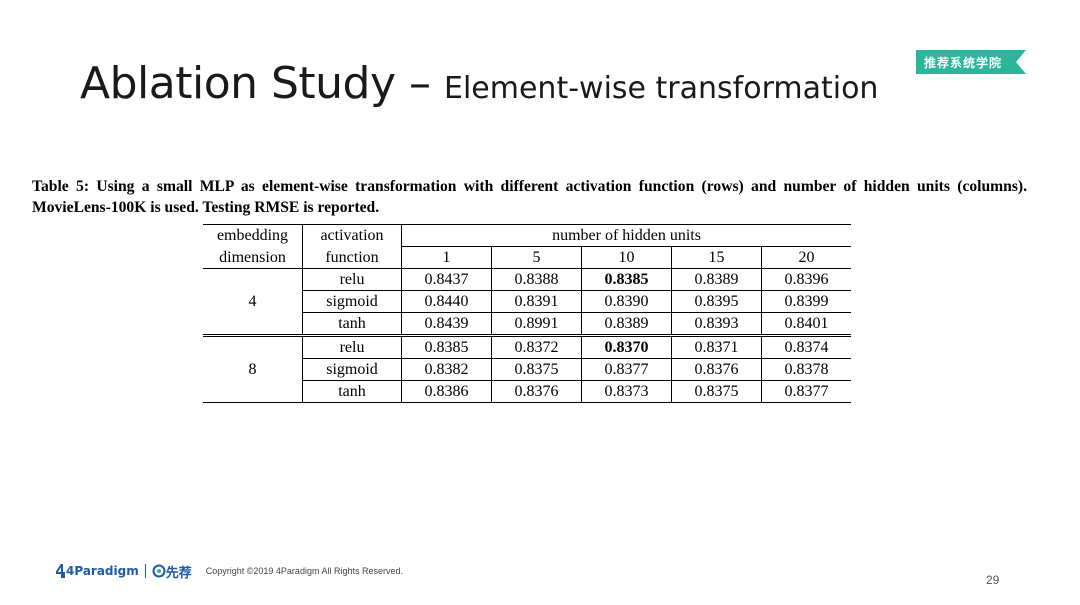 The height and width of the screenshot is (605, 1080). What do you see at coordinates (626, 235) in the screenshot?
I see `header-hidden-units: number of hidden units` at bounding box center [626, 235].